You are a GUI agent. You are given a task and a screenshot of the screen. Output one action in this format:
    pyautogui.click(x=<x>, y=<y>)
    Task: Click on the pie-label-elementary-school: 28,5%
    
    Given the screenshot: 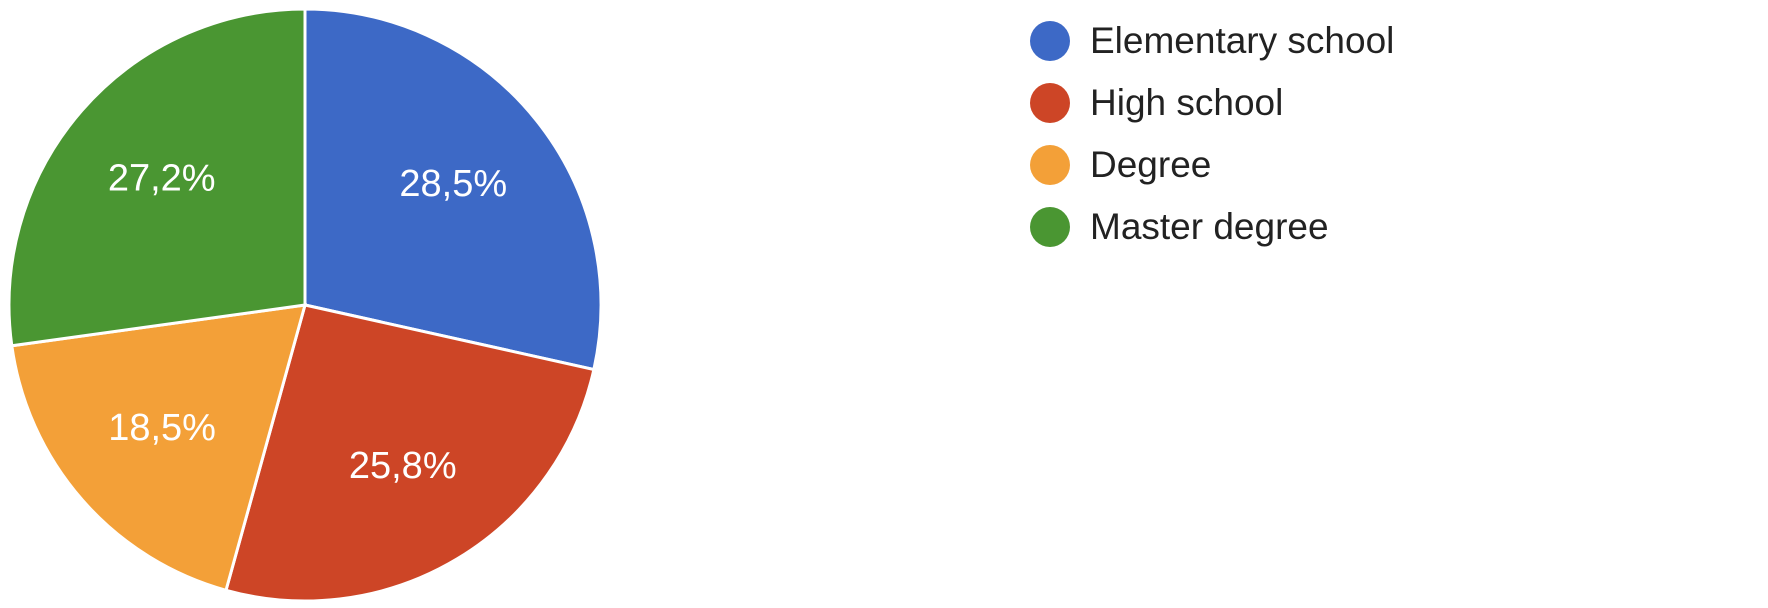 What is the action you would take?
    pyautogui.click(x=453, y=184)
    